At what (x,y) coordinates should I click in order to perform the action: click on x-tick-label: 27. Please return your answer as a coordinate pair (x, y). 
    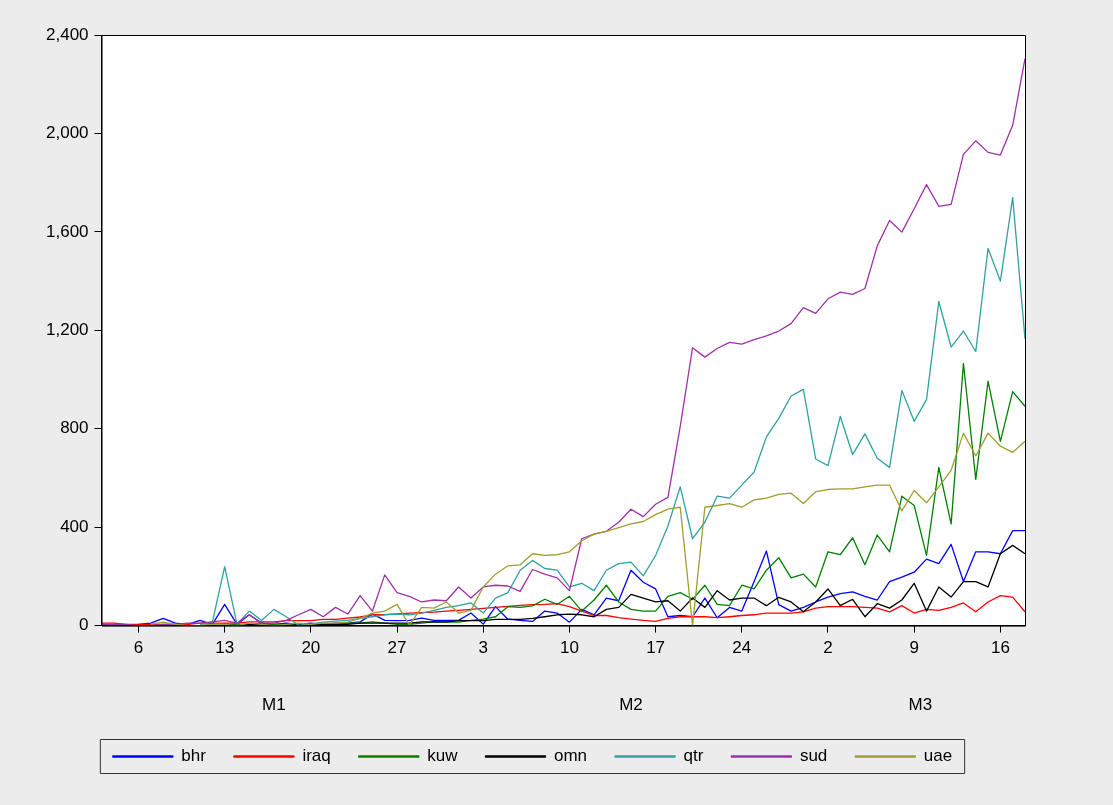
    Looking at the image, I should click on (397, 648).